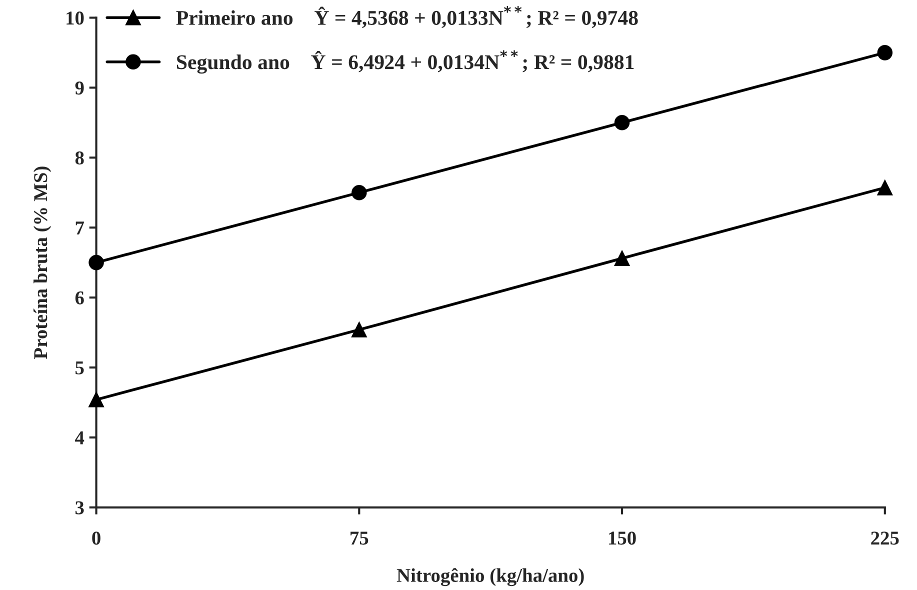 The width and height of the screenshot is (917, 590). Describe the element at coordinates (359, 538) in the screenshot. I see `x-tick-label: 75` at that location.